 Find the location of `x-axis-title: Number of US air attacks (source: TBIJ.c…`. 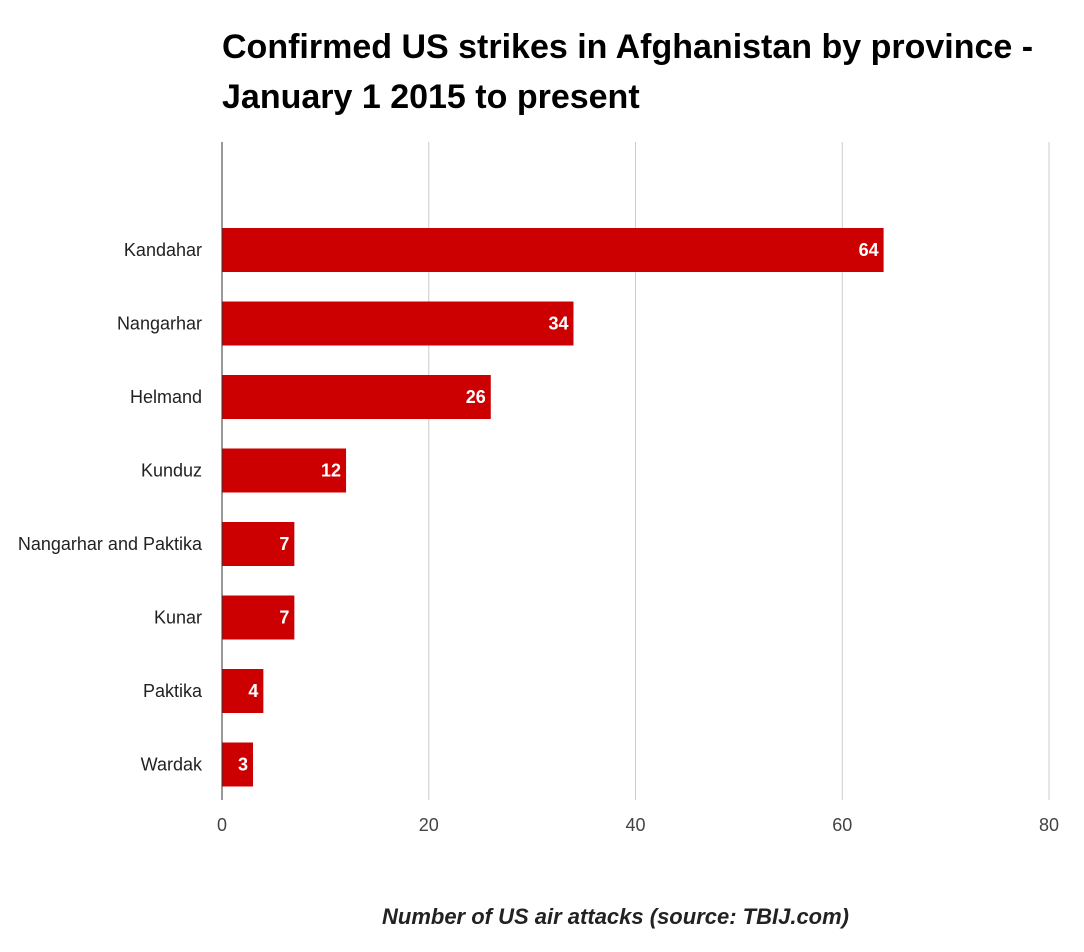

x-axis-title: Number of US air attacks (source: TBIJ.c… is located at coordinates (616, 916).